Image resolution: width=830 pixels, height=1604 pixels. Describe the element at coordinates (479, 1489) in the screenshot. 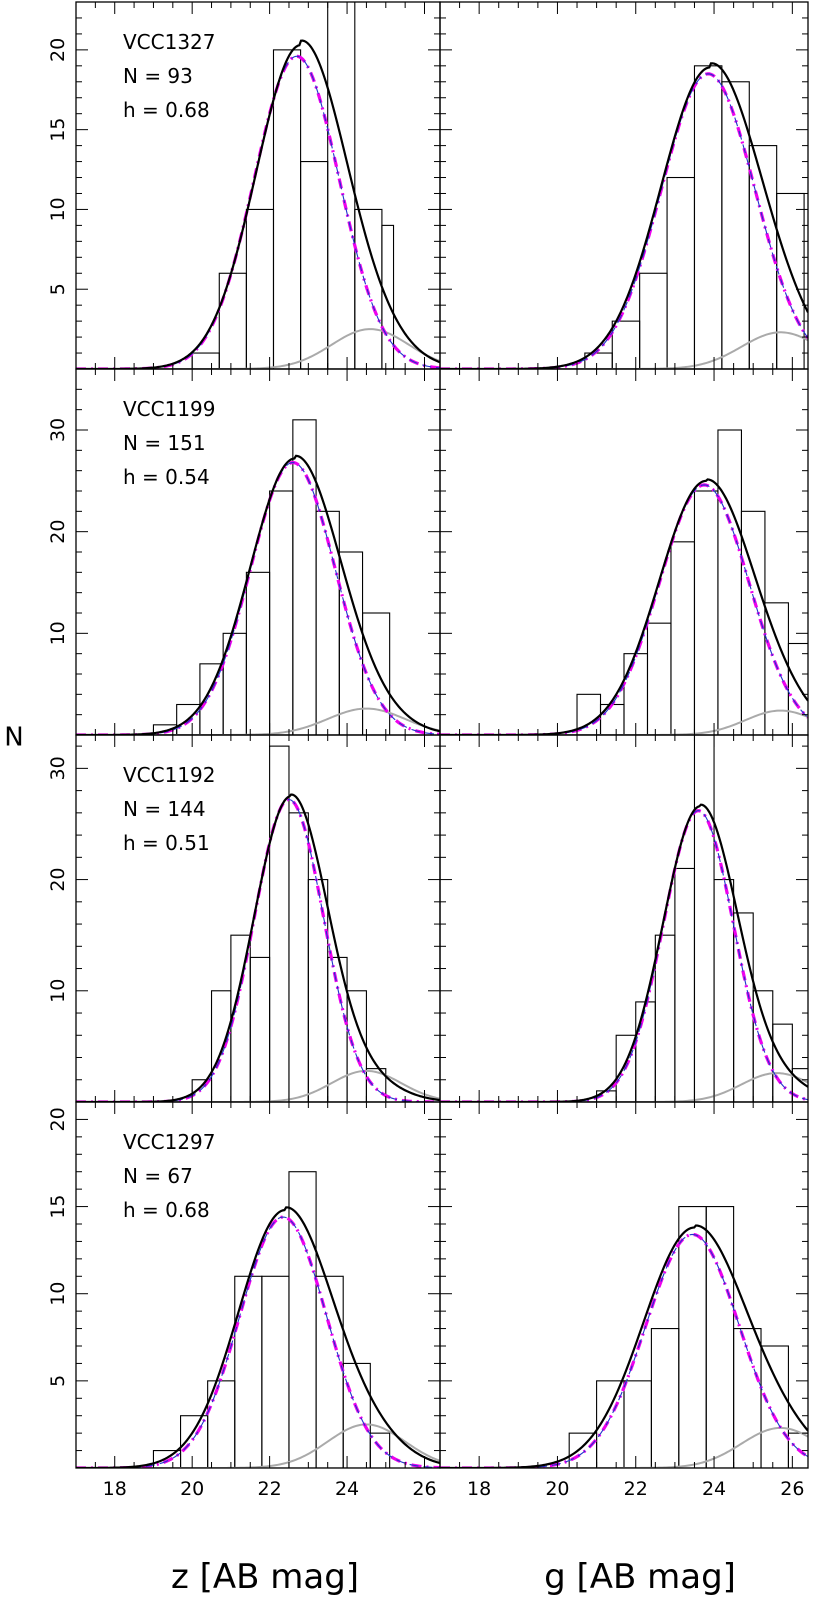

I see `x-tick-label: 18` at that location.